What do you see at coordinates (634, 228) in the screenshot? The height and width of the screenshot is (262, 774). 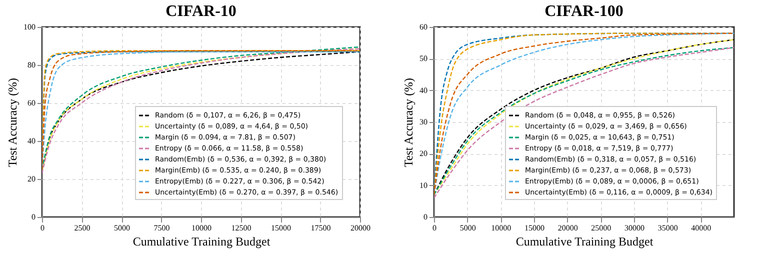 I see `x-tick-label: 30000` at bounding box center [634, 228].